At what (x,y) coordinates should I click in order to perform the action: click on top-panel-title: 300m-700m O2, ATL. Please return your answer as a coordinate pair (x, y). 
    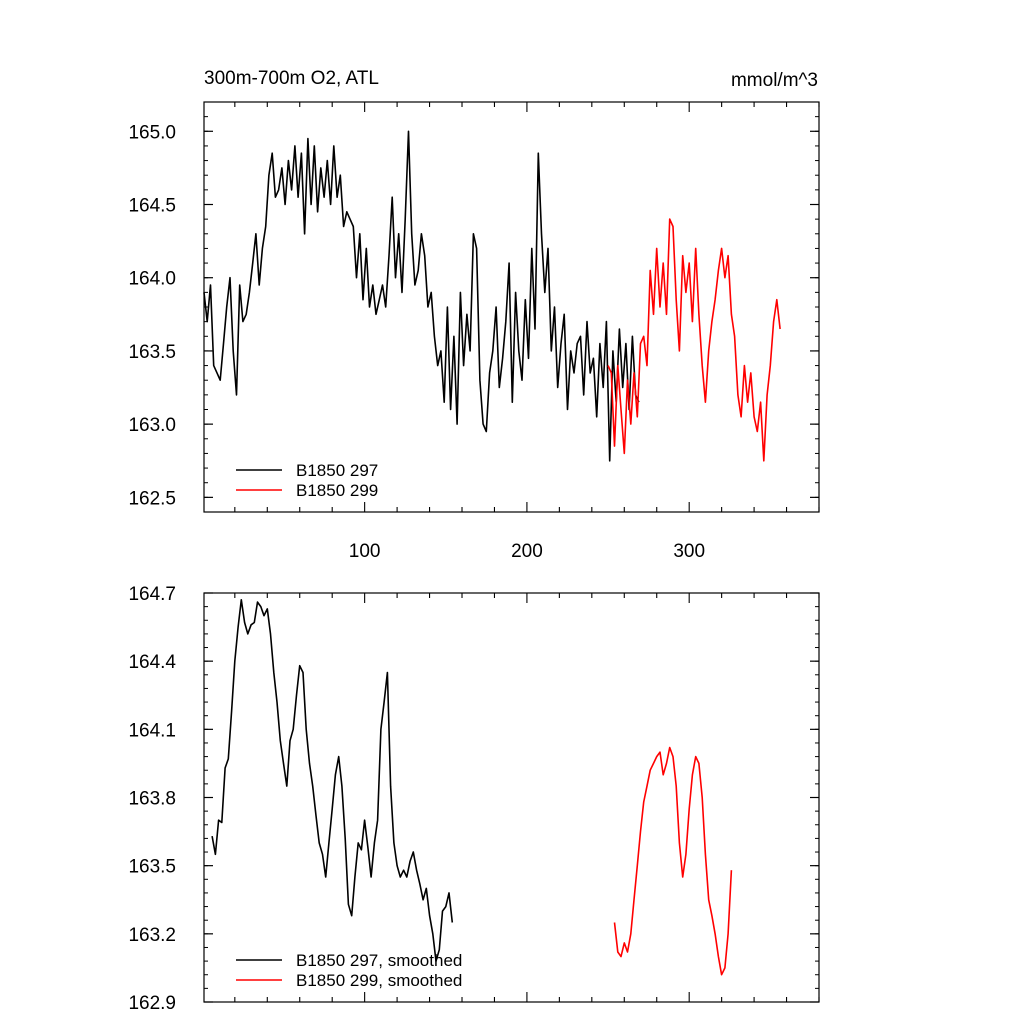
    Looking at the image, I should click on (291, 78).